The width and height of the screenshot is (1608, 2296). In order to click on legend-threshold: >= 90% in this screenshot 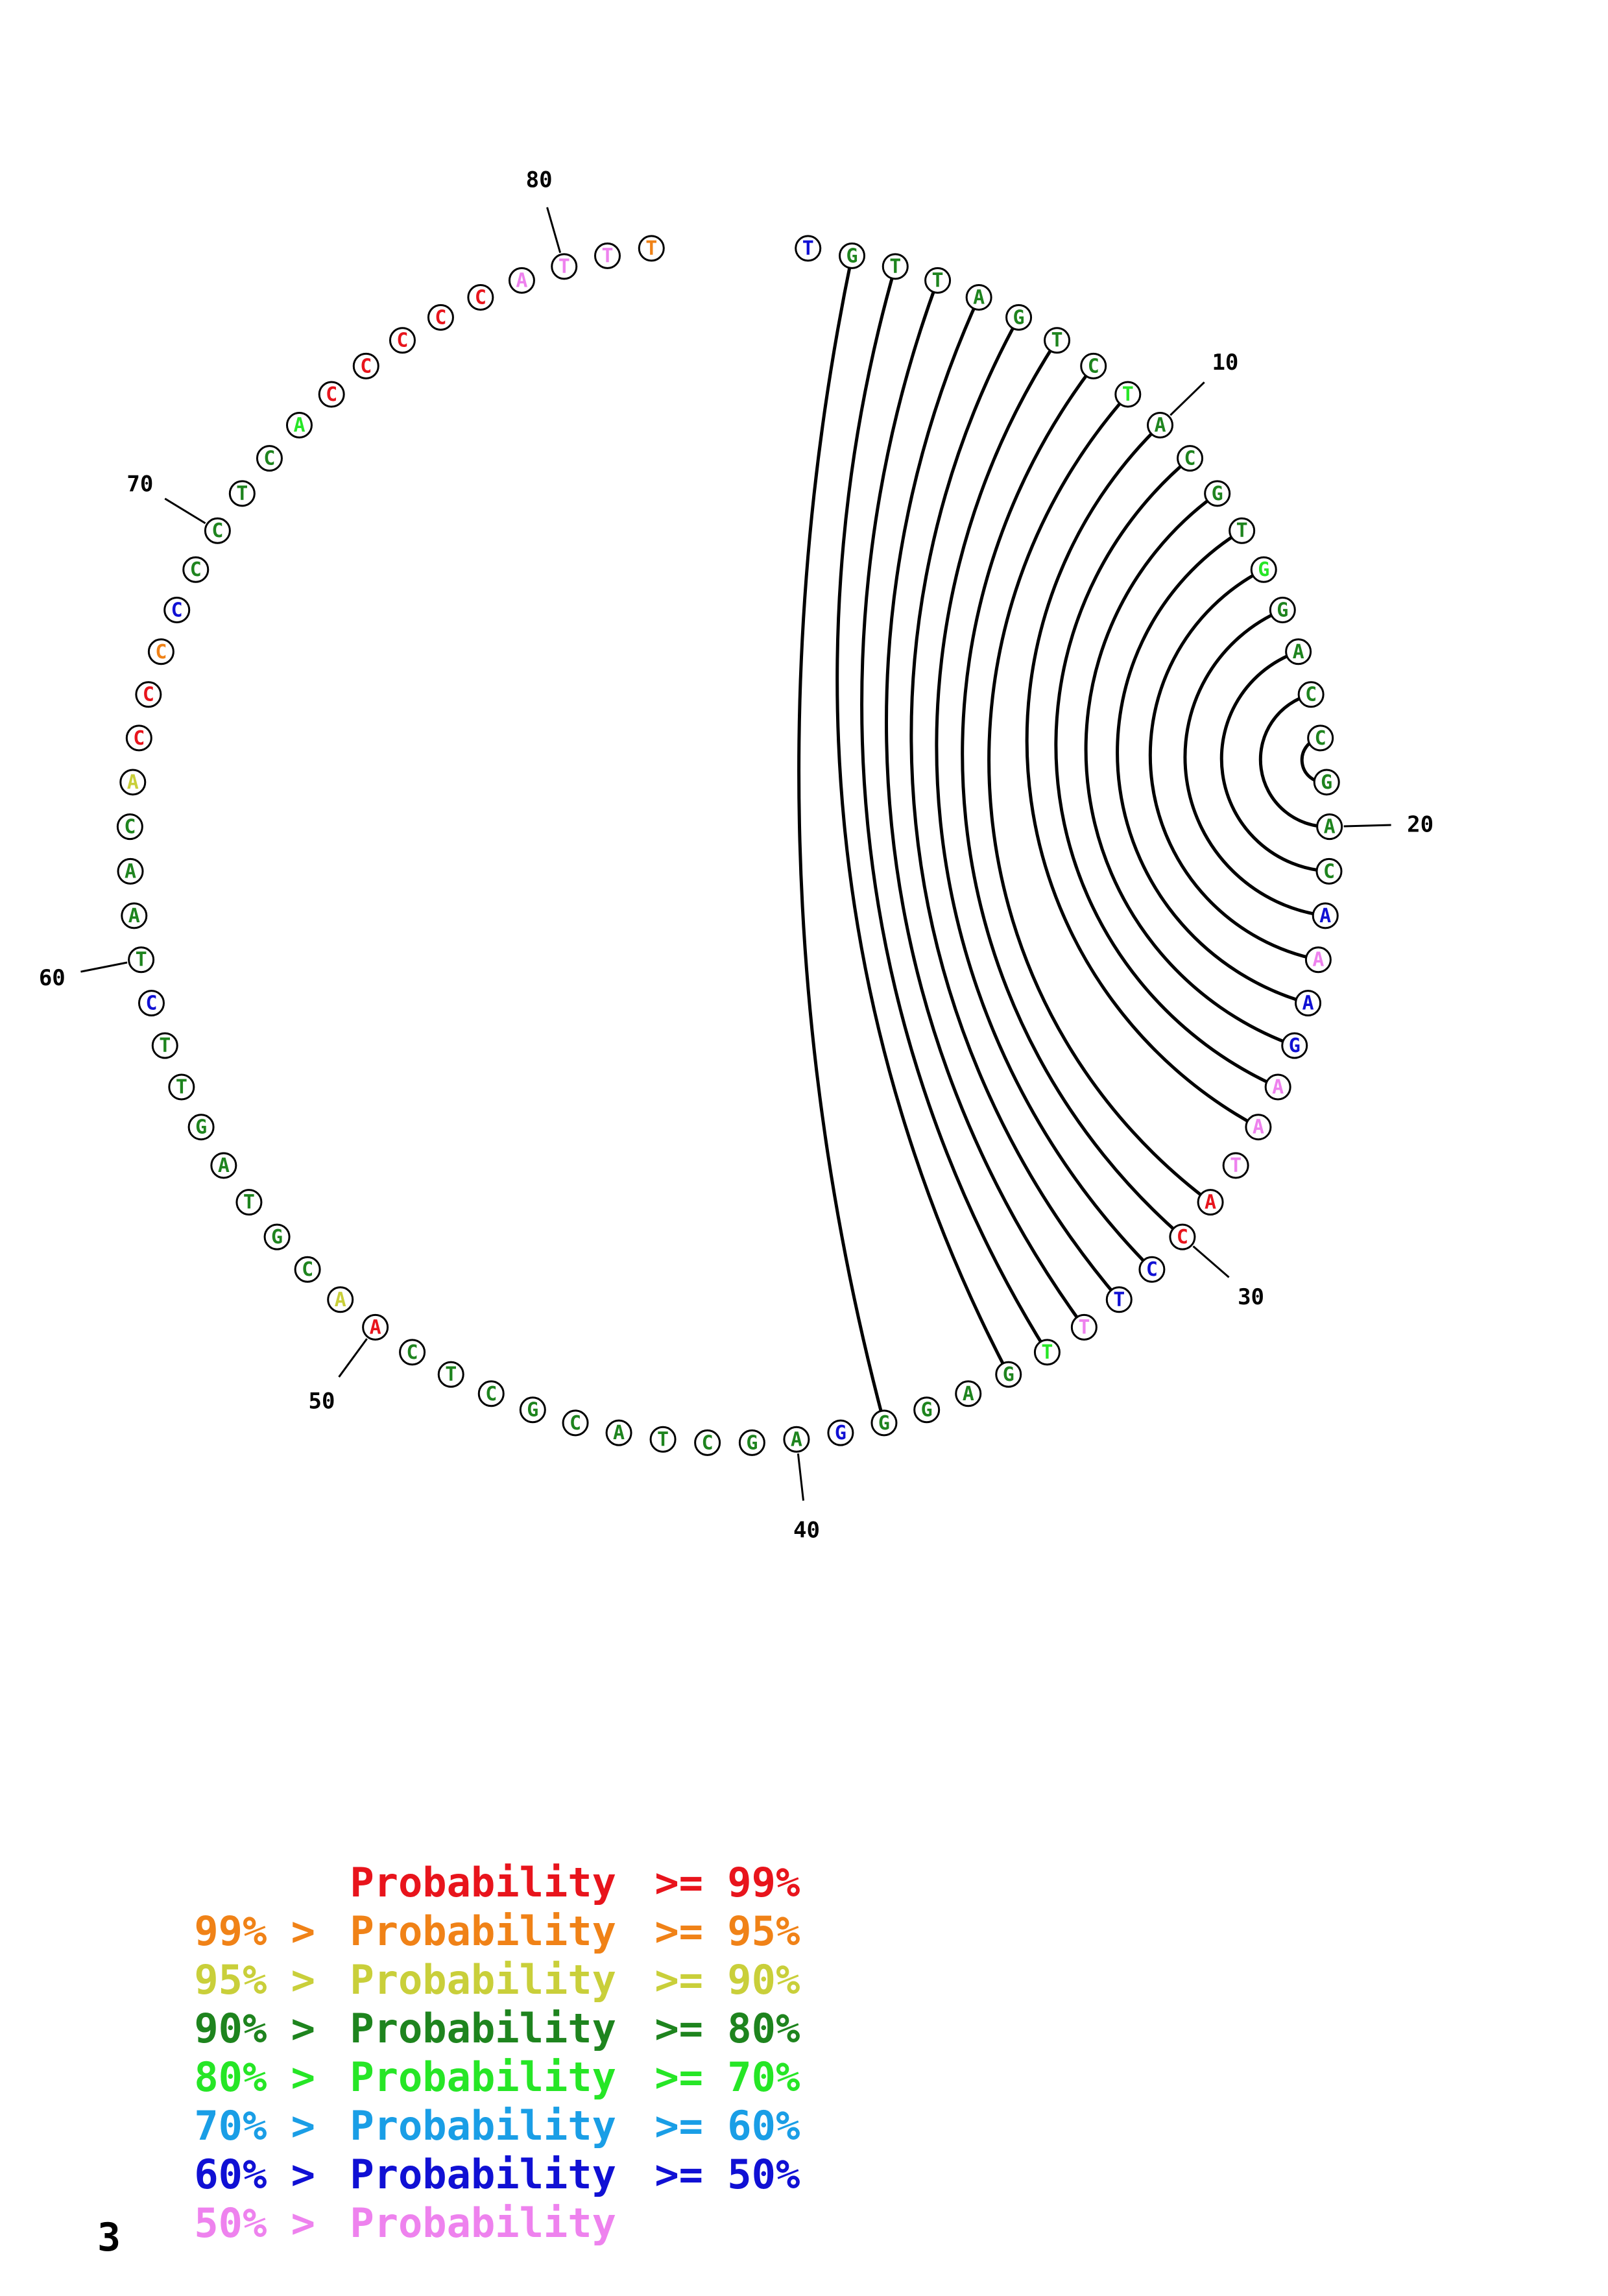, I will do `click(727, 1979)`.